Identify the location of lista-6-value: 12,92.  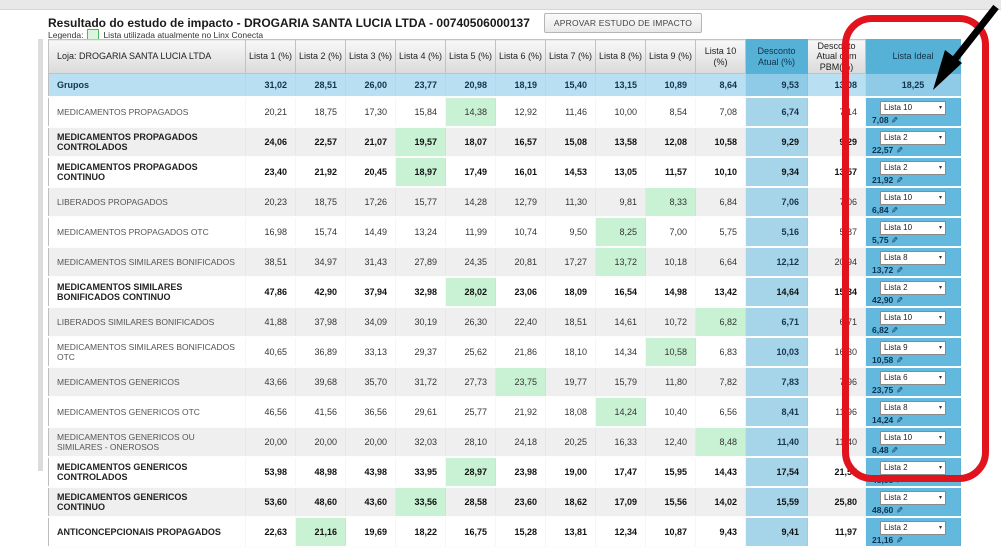
(520, 113).